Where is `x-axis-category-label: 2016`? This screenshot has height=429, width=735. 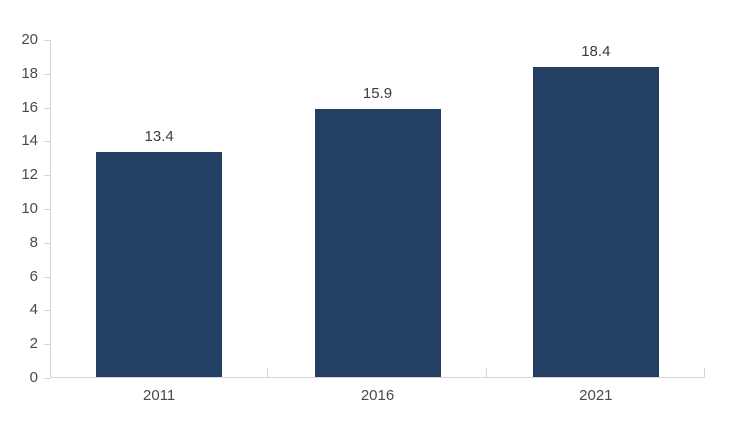
x-axis-category-label: 2016 is located at coordinates (377, 395).